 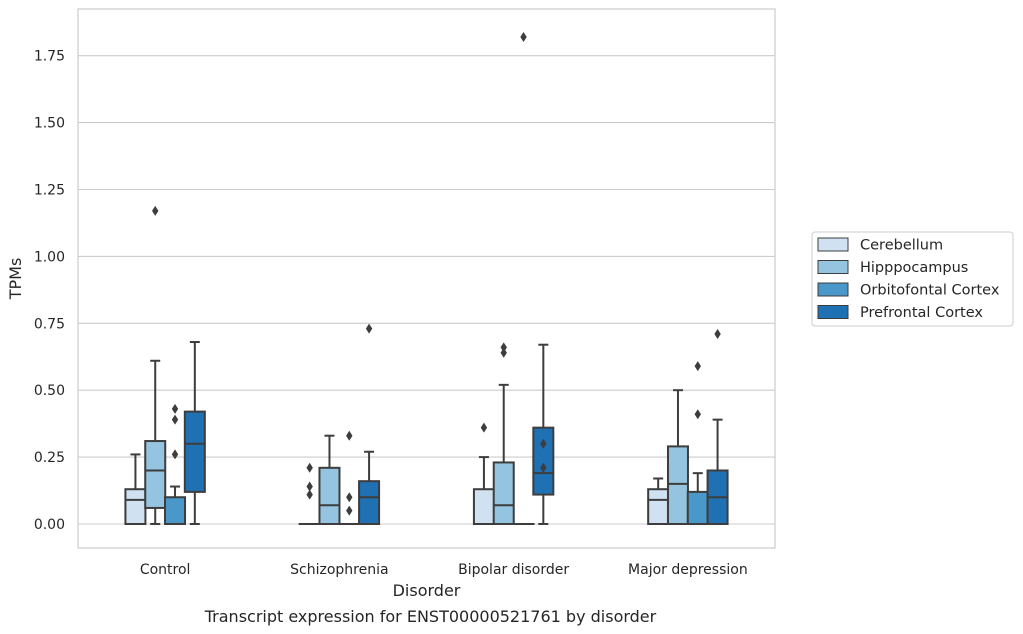 I want to click on legend-label: Orbitofontal Cortex, so click(x=930, y=291).